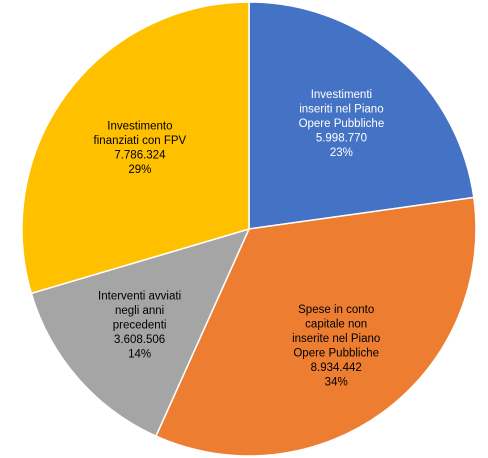 Image resolution: width=488 pixels, height=458 pixels. Describe the element at coordinates (140, 156) in the screenshot. I see `slice-value-label: 7.786.324` at that location.